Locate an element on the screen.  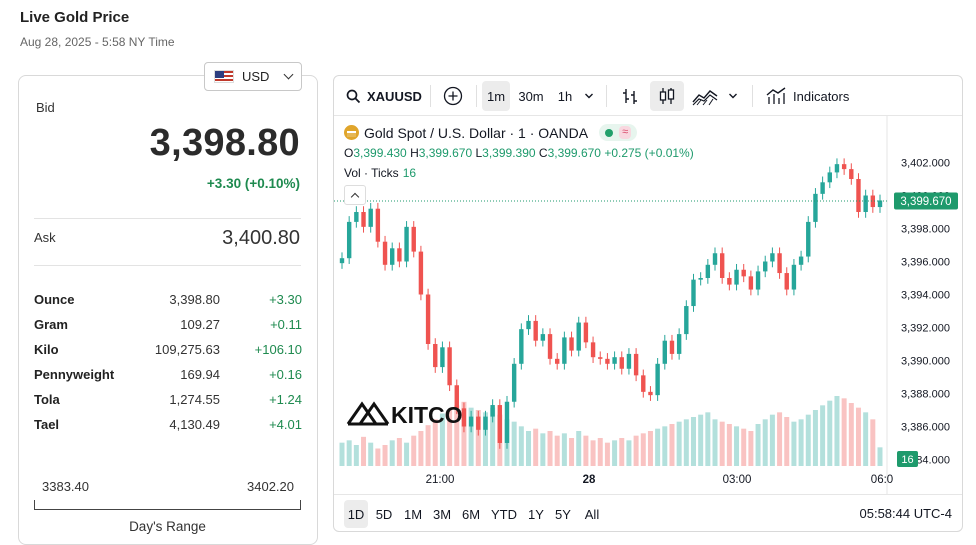
chart-type-menu-button is located at coordinates (733, 96).